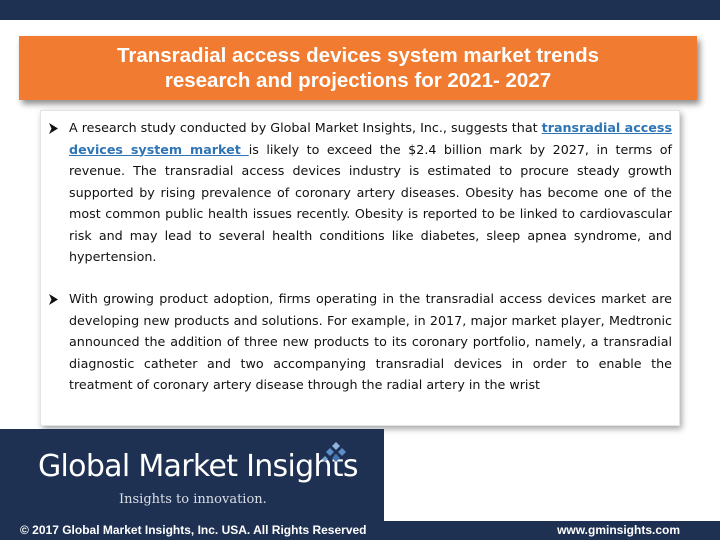 This screenshot has width=720, height=540. Describe the element at coordinates (360, 10) in the screenshot. I see `top-band` at that location.